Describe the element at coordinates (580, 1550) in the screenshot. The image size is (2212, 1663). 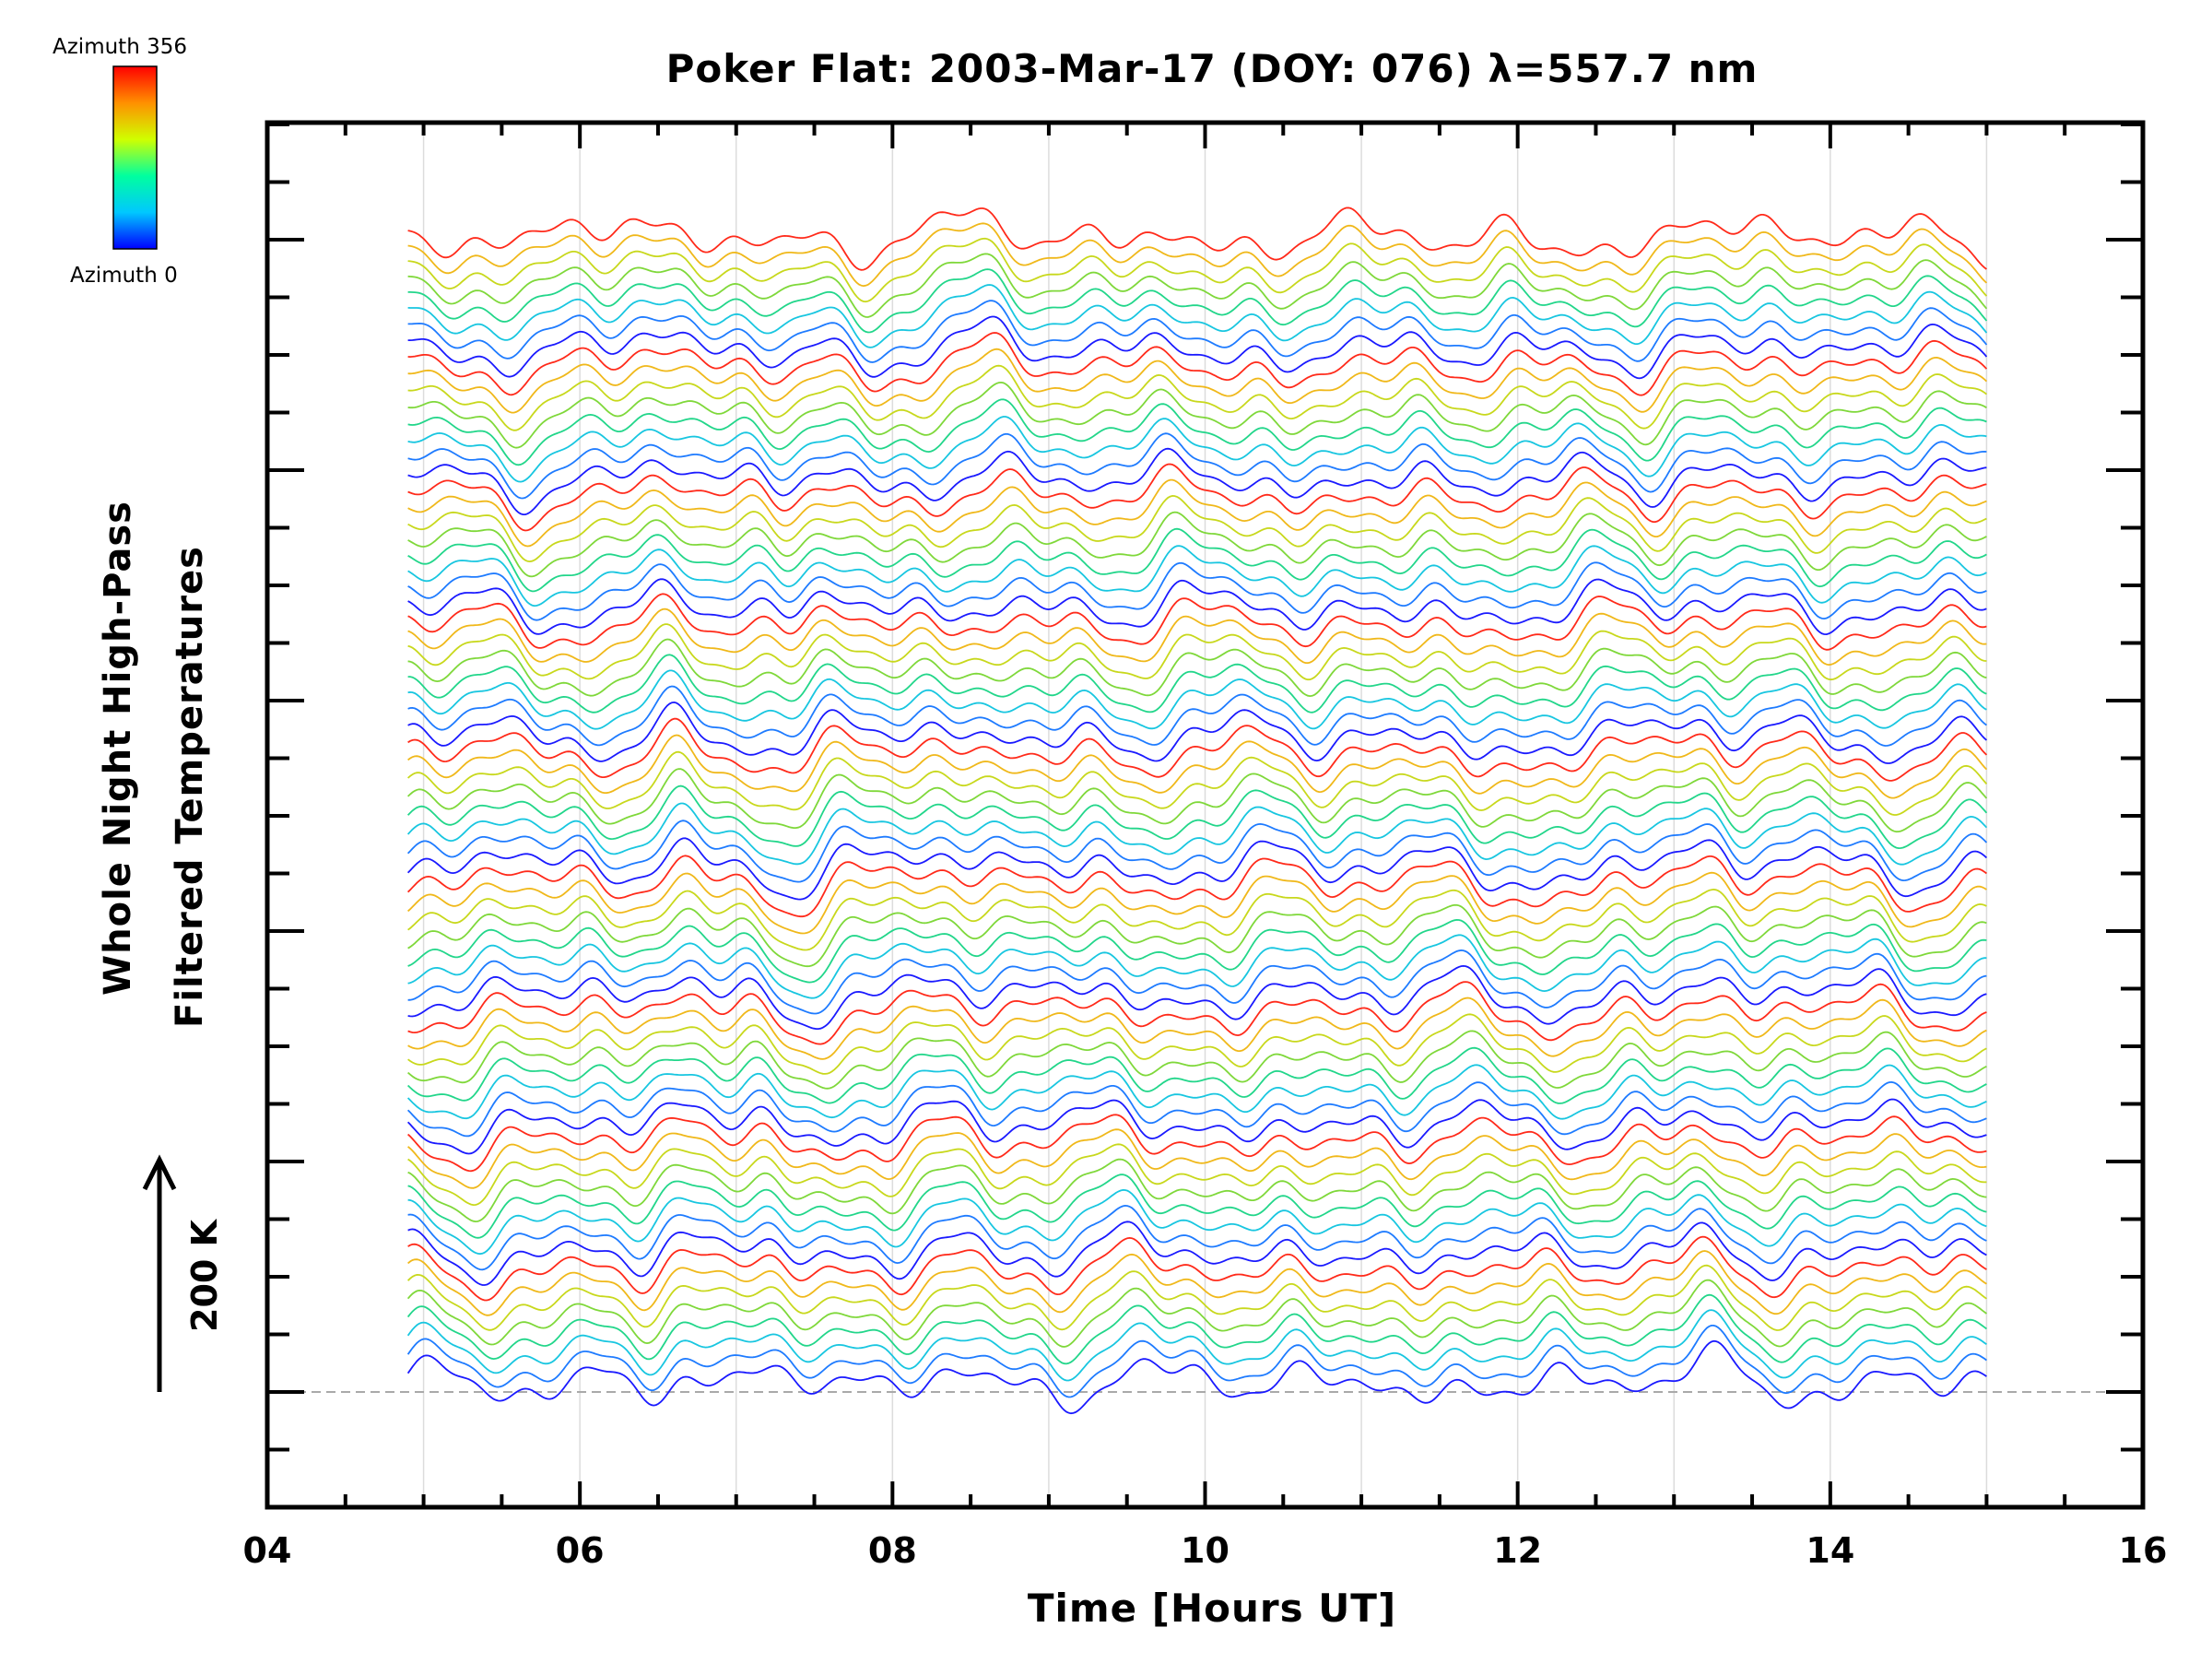
I see `x-tick-label: 06` at that location.